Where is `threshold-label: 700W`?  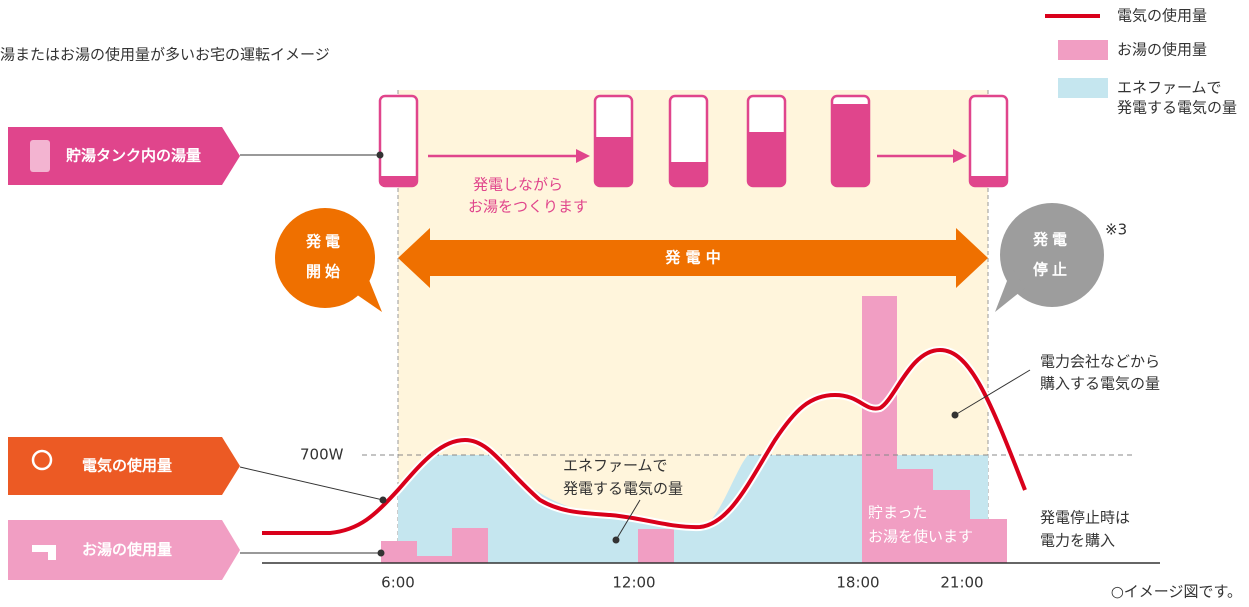 threshold-label: 700W is located at coordinates (322, 455).